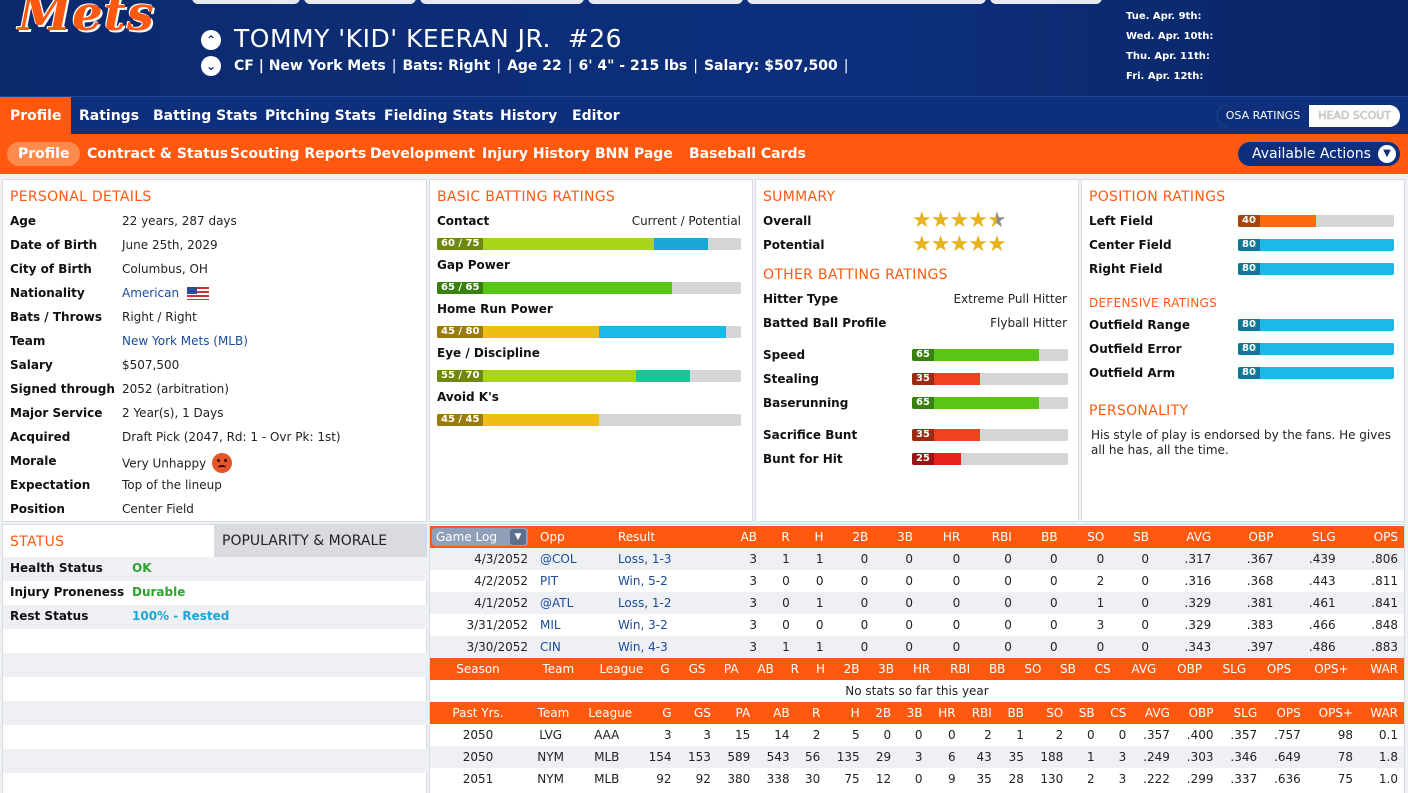 The width and height of the screenshot is (1408, 793). Describe the element at coordinates (1319, 154) in the screenshot. I see `available-actions-dropdown: Available Actions ▼` at that location.